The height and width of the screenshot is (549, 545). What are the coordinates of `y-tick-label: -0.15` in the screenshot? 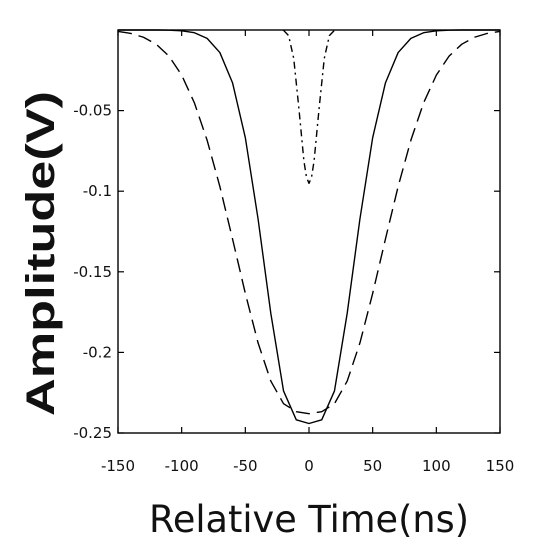 It's located at (92, 272).